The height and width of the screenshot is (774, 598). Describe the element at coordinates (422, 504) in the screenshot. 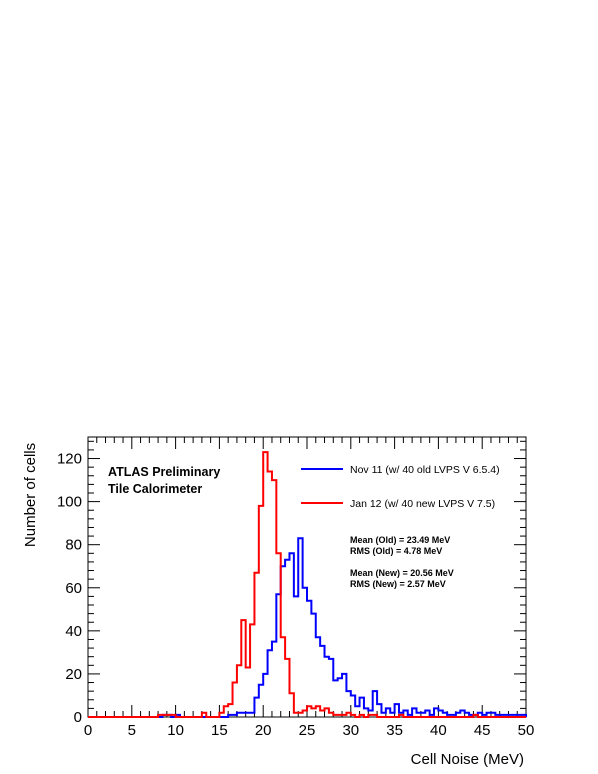

I see `legend-label-new: Jan 12 (w/ 40 new LVPS V 7.5)` at that location.